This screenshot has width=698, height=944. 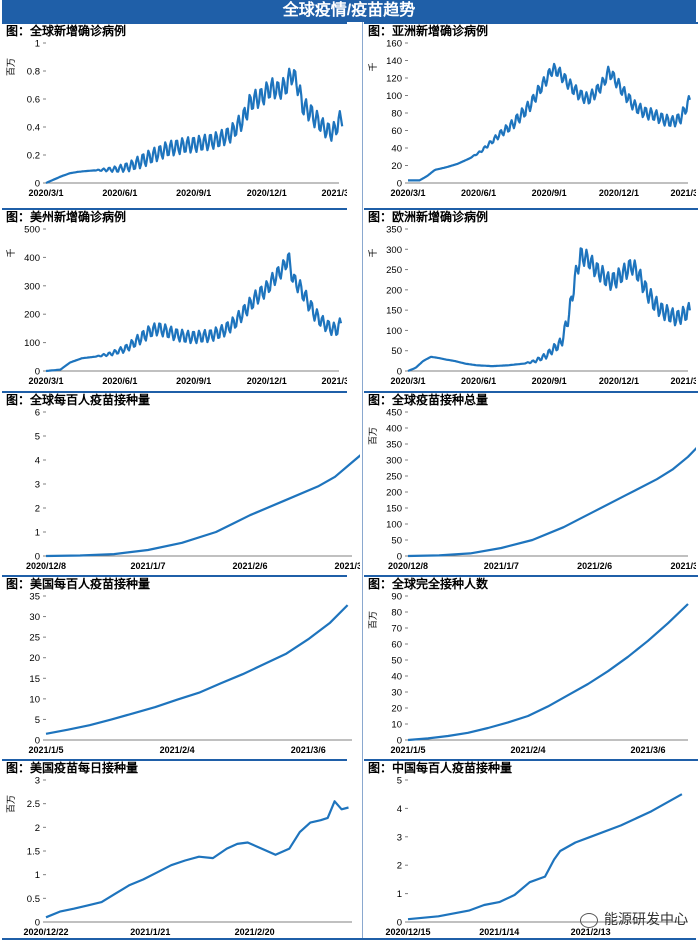 What do you see at coordinates (33, 128) in the screenshot?
I see `y-tick-label: 0.4` at bounding box center [33, 128].